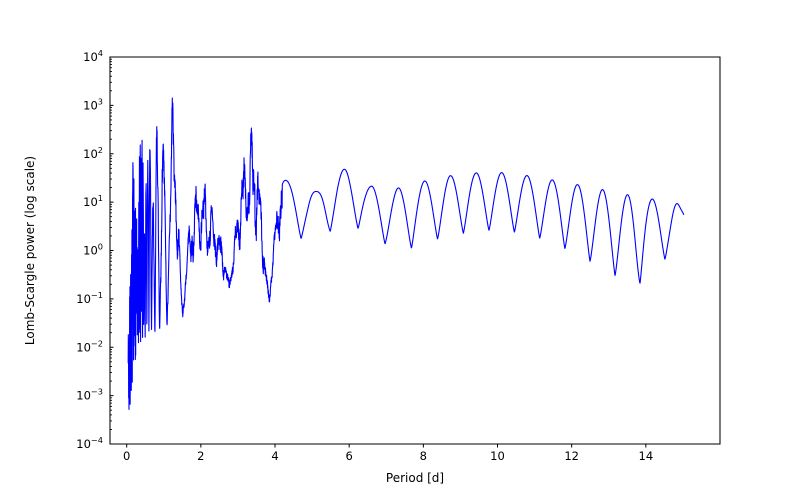 This screenshot has width=800, height=500. Describe the element at coordinates (93, 56) in the screenshot. I see `y-tick-label: 10⁴` at that location.